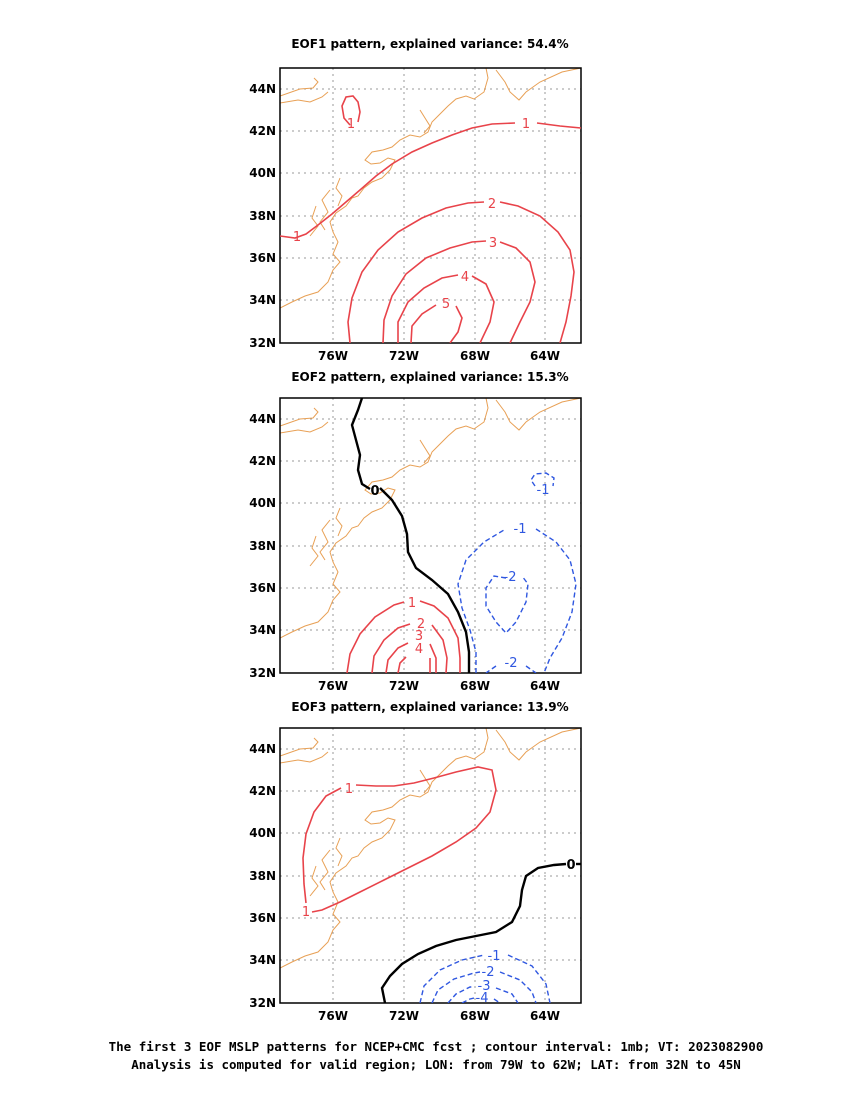 The height and width of the screenshot is (1100, 850). I want to click on contour-labels: 1 1 1 2 3 4 5, so click(411, 214).